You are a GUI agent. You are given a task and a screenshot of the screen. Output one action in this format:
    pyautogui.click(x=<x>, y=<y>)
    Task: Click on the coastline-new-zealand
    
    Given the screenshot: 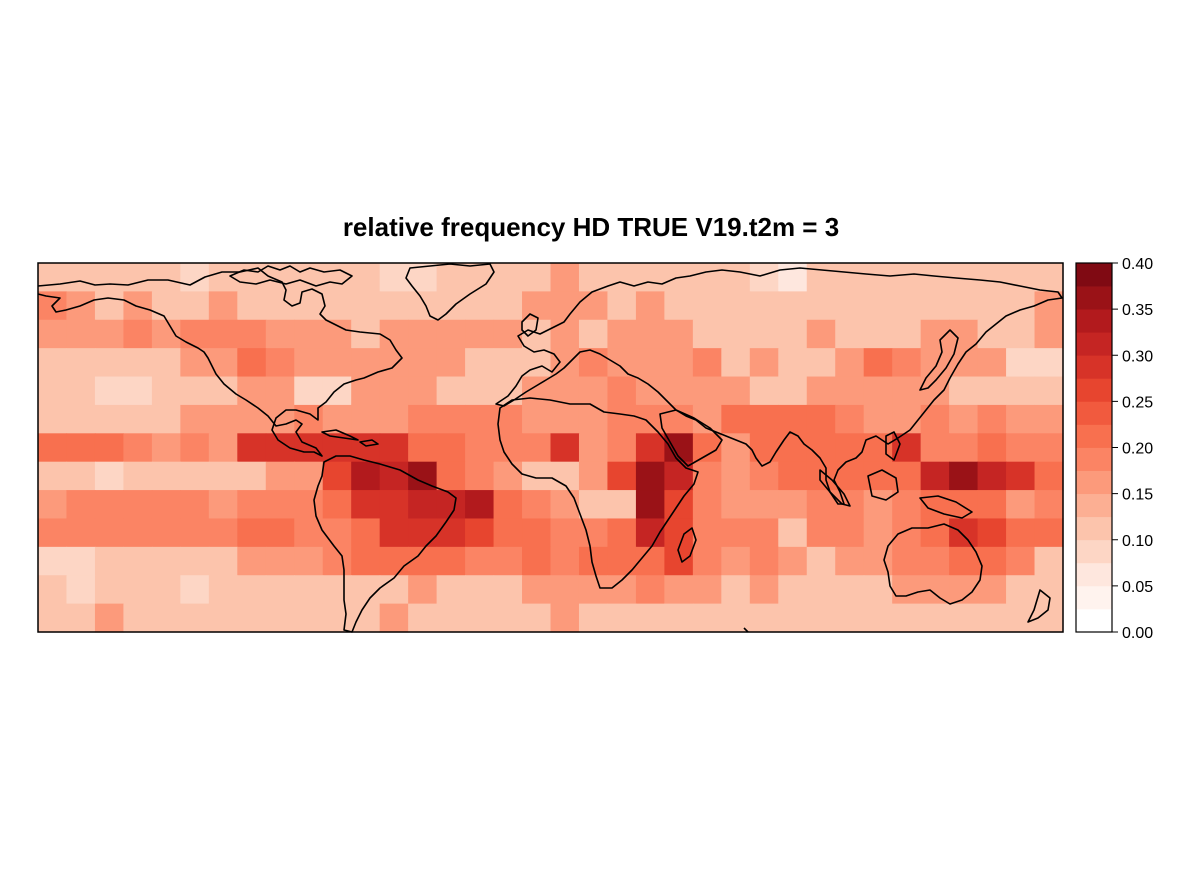 What is the action you would take?
    pyautogui.click(x=1039, y=606)
    